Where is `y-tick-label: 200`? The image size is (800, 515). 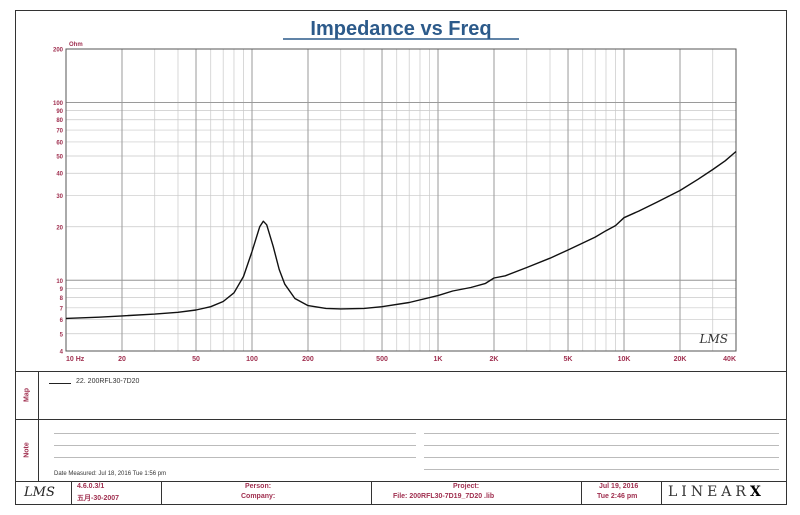
y-tick-label: 200 is located at coordinates (58, 51).